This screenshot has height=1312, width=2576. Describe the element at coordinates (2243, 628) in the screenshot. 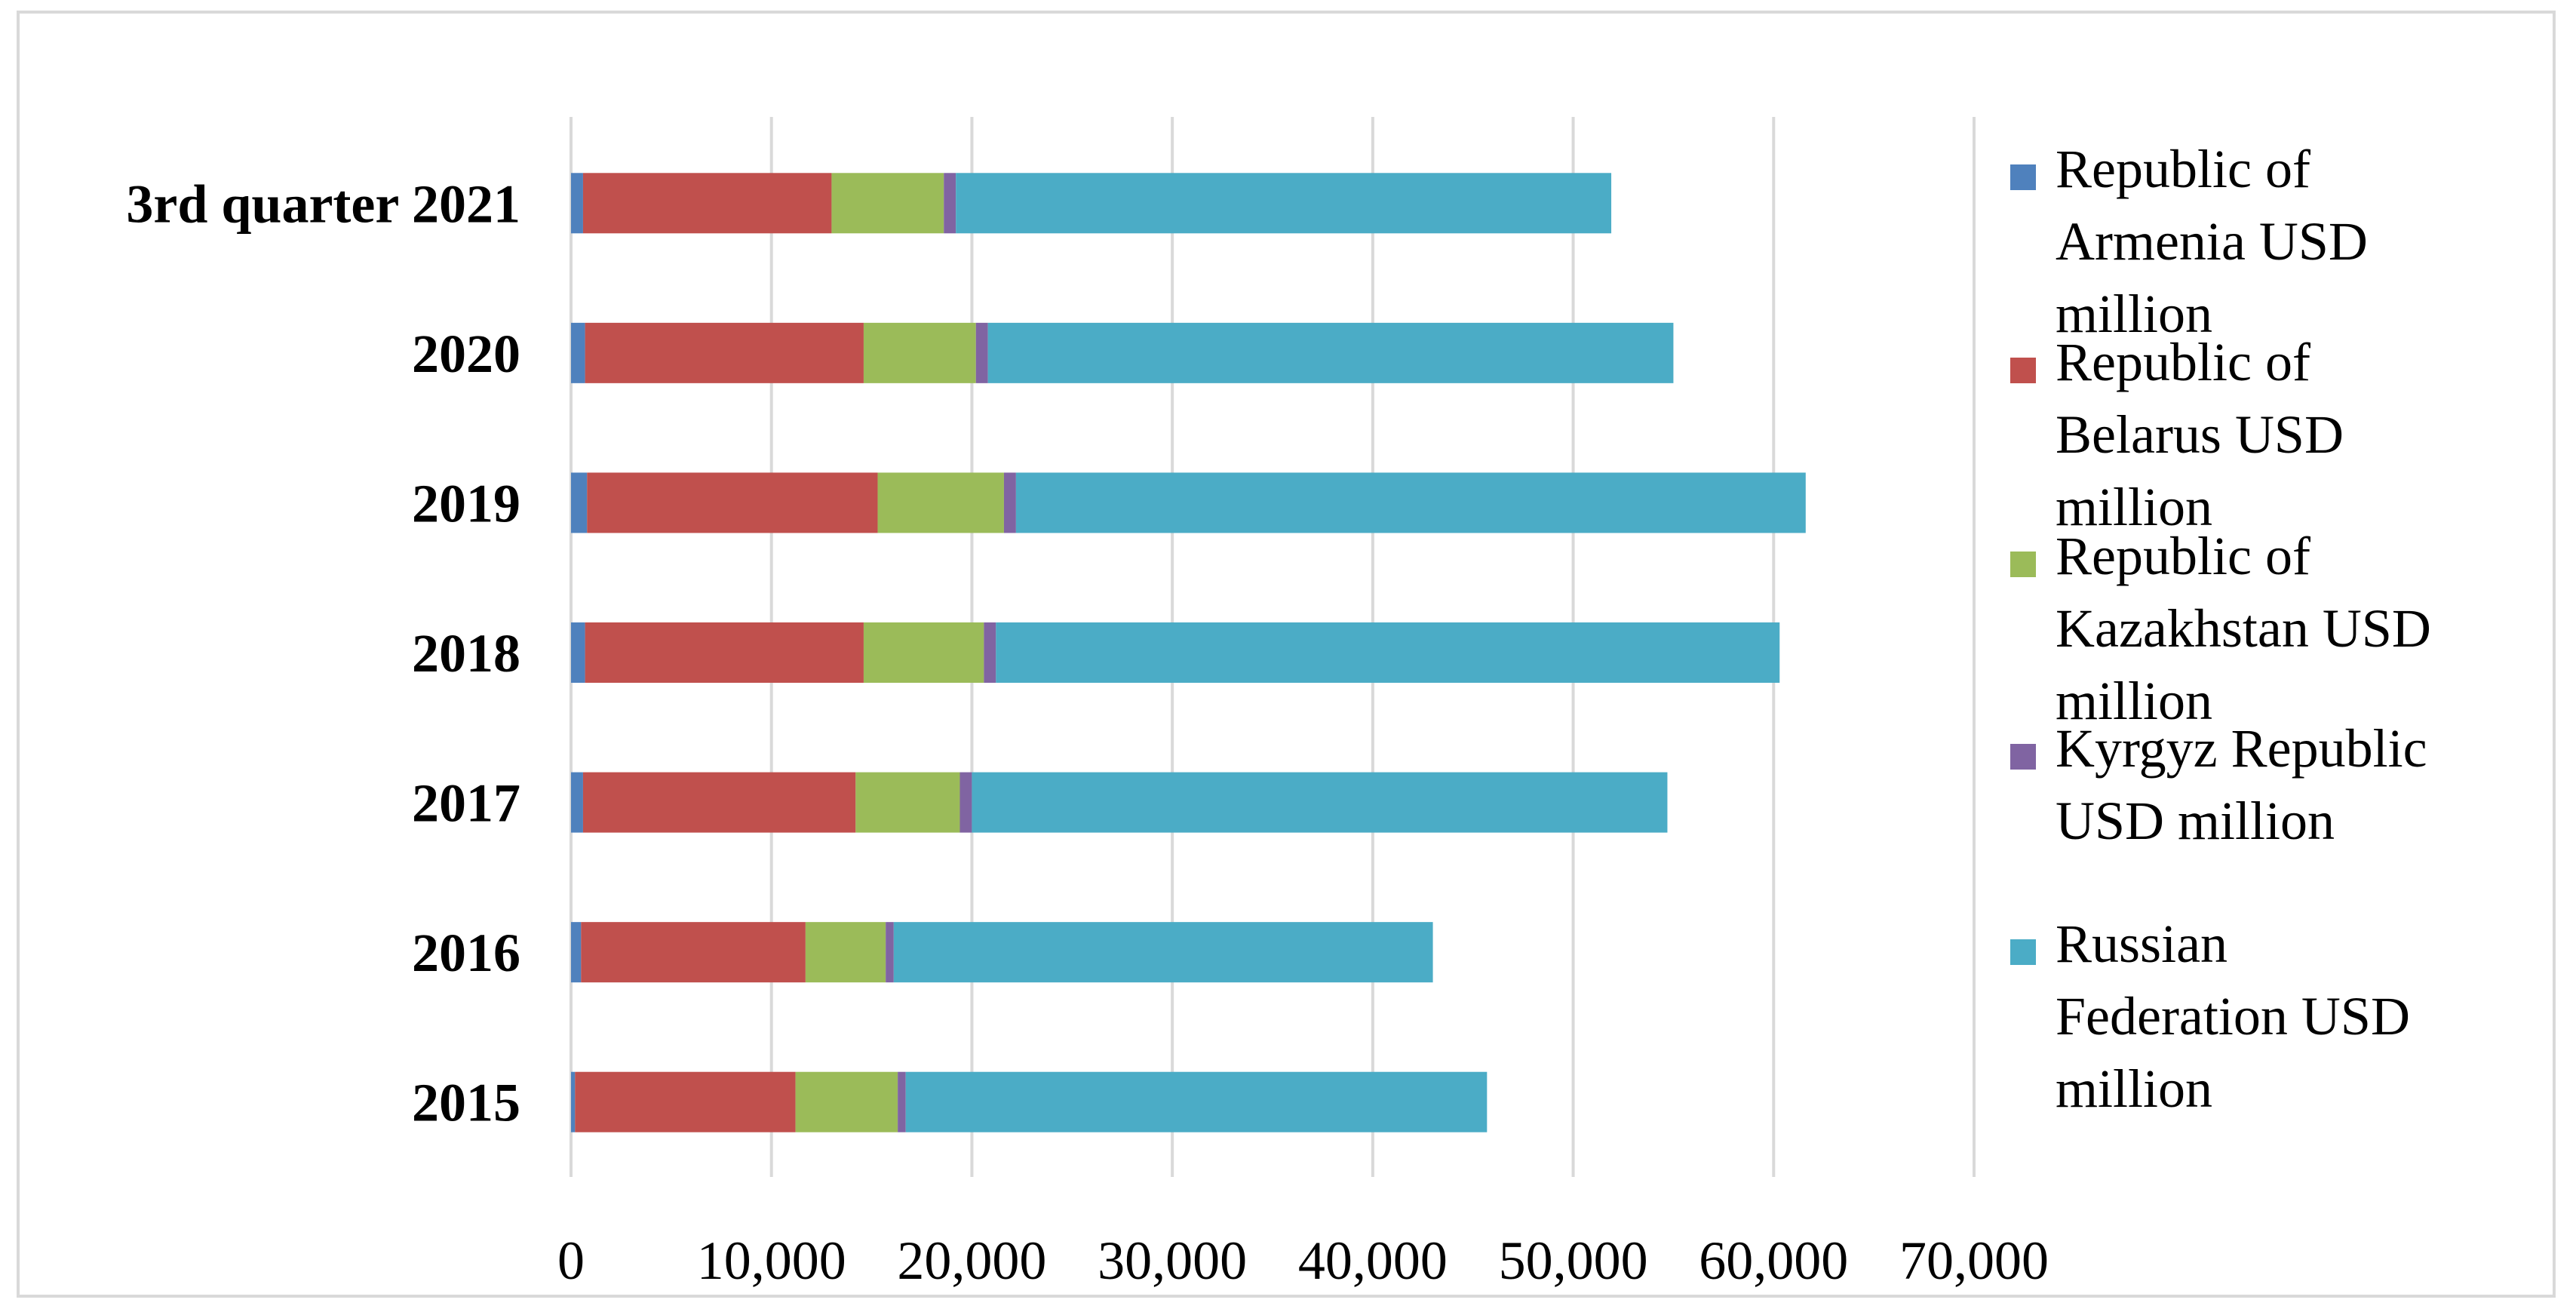

I see `legend-label: Republic of Kazakhstan USD million` at that location.